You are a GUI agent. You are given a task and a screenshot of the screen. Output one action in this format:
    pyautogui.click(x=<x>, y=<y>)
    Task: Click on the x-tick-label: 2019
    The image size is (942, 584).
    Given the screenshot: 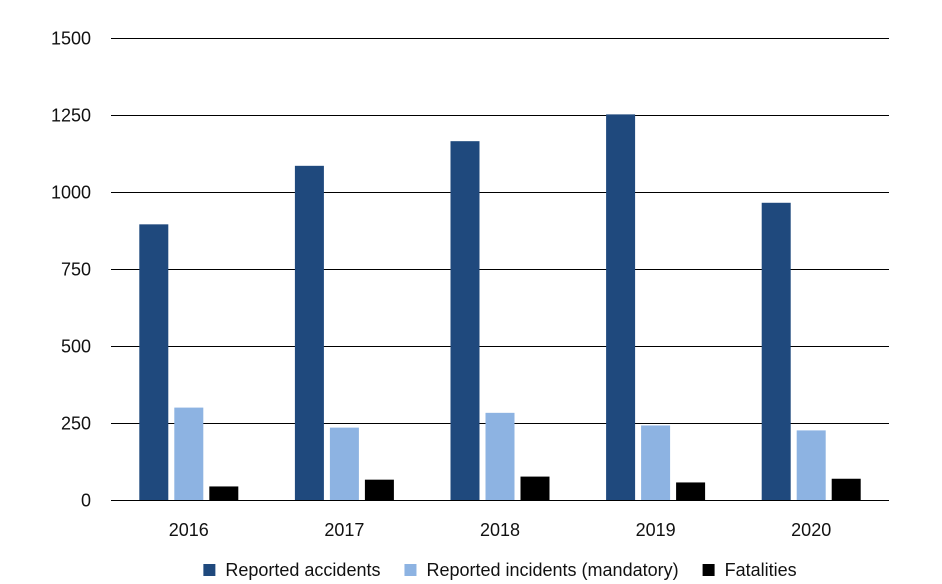 What is the action you would take?
    pyautogui.click(x=656, y=530)
    